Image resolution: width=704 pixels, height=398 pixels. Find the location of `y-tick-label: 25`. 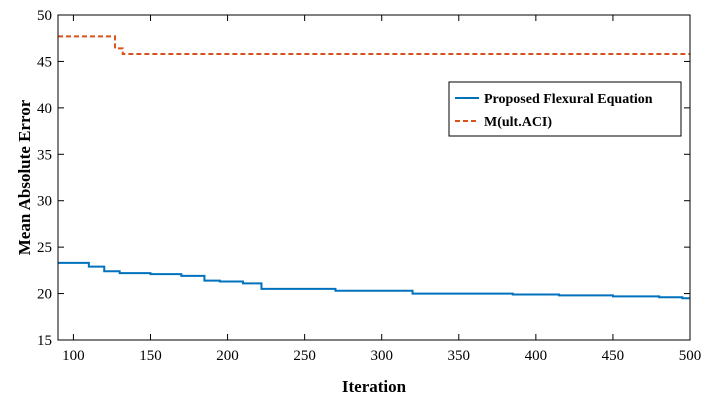

y-tick-label: 25 is located at coordinates (44, 248).